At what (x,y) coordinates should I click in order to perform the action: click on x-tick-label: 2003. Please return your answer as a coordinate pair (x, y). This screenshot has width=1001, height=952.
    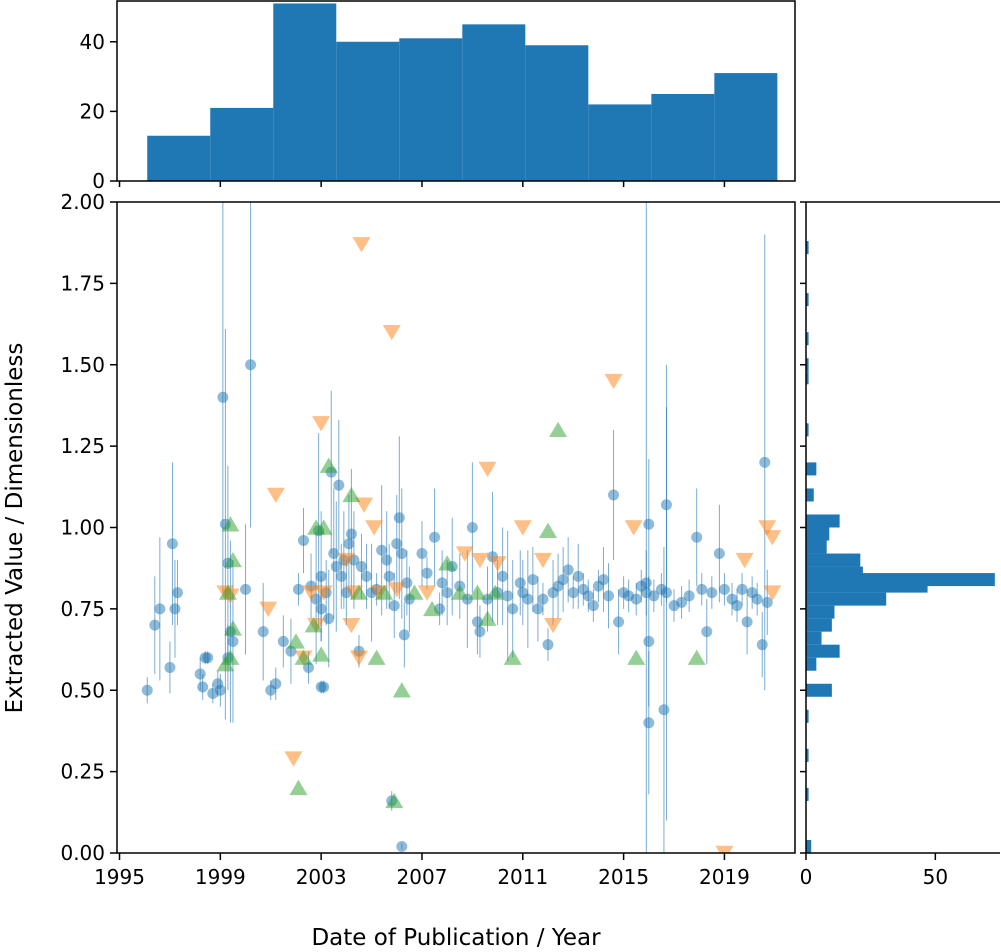
    Looking at the image, I should click on (321, 877).